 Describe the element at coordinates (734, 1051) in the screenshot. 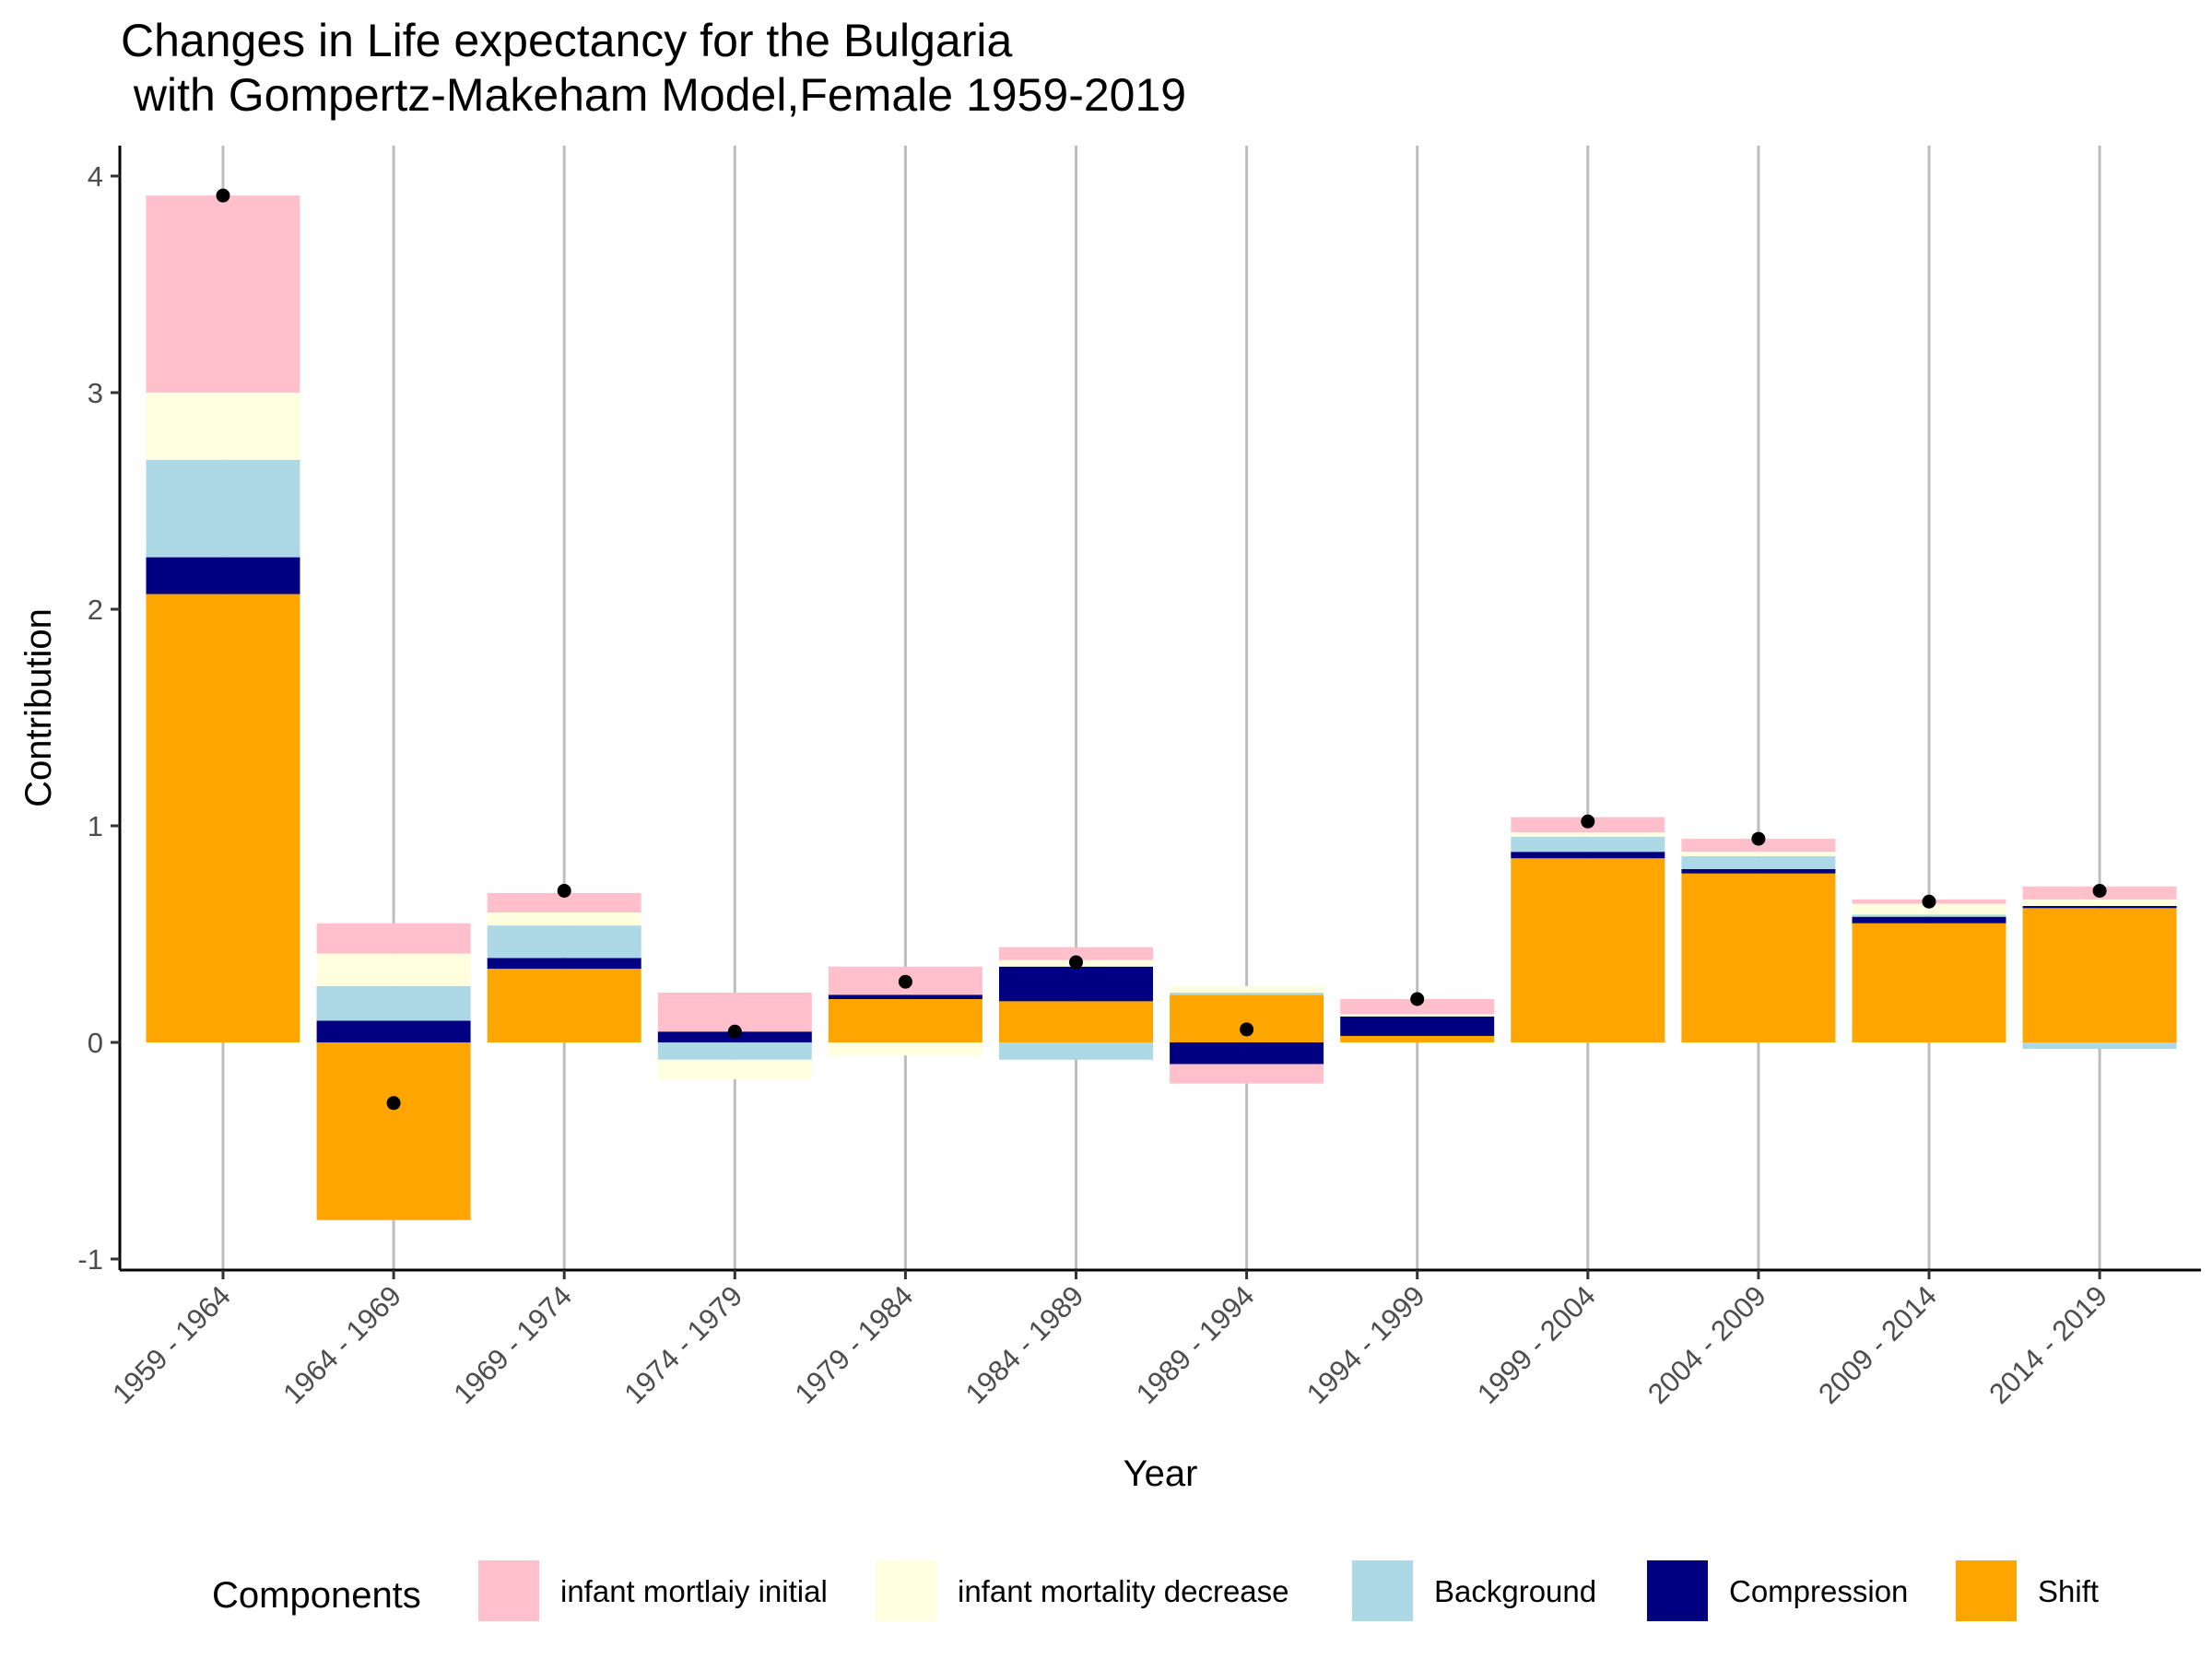

I see `bar-1974-1979-background` at that location.